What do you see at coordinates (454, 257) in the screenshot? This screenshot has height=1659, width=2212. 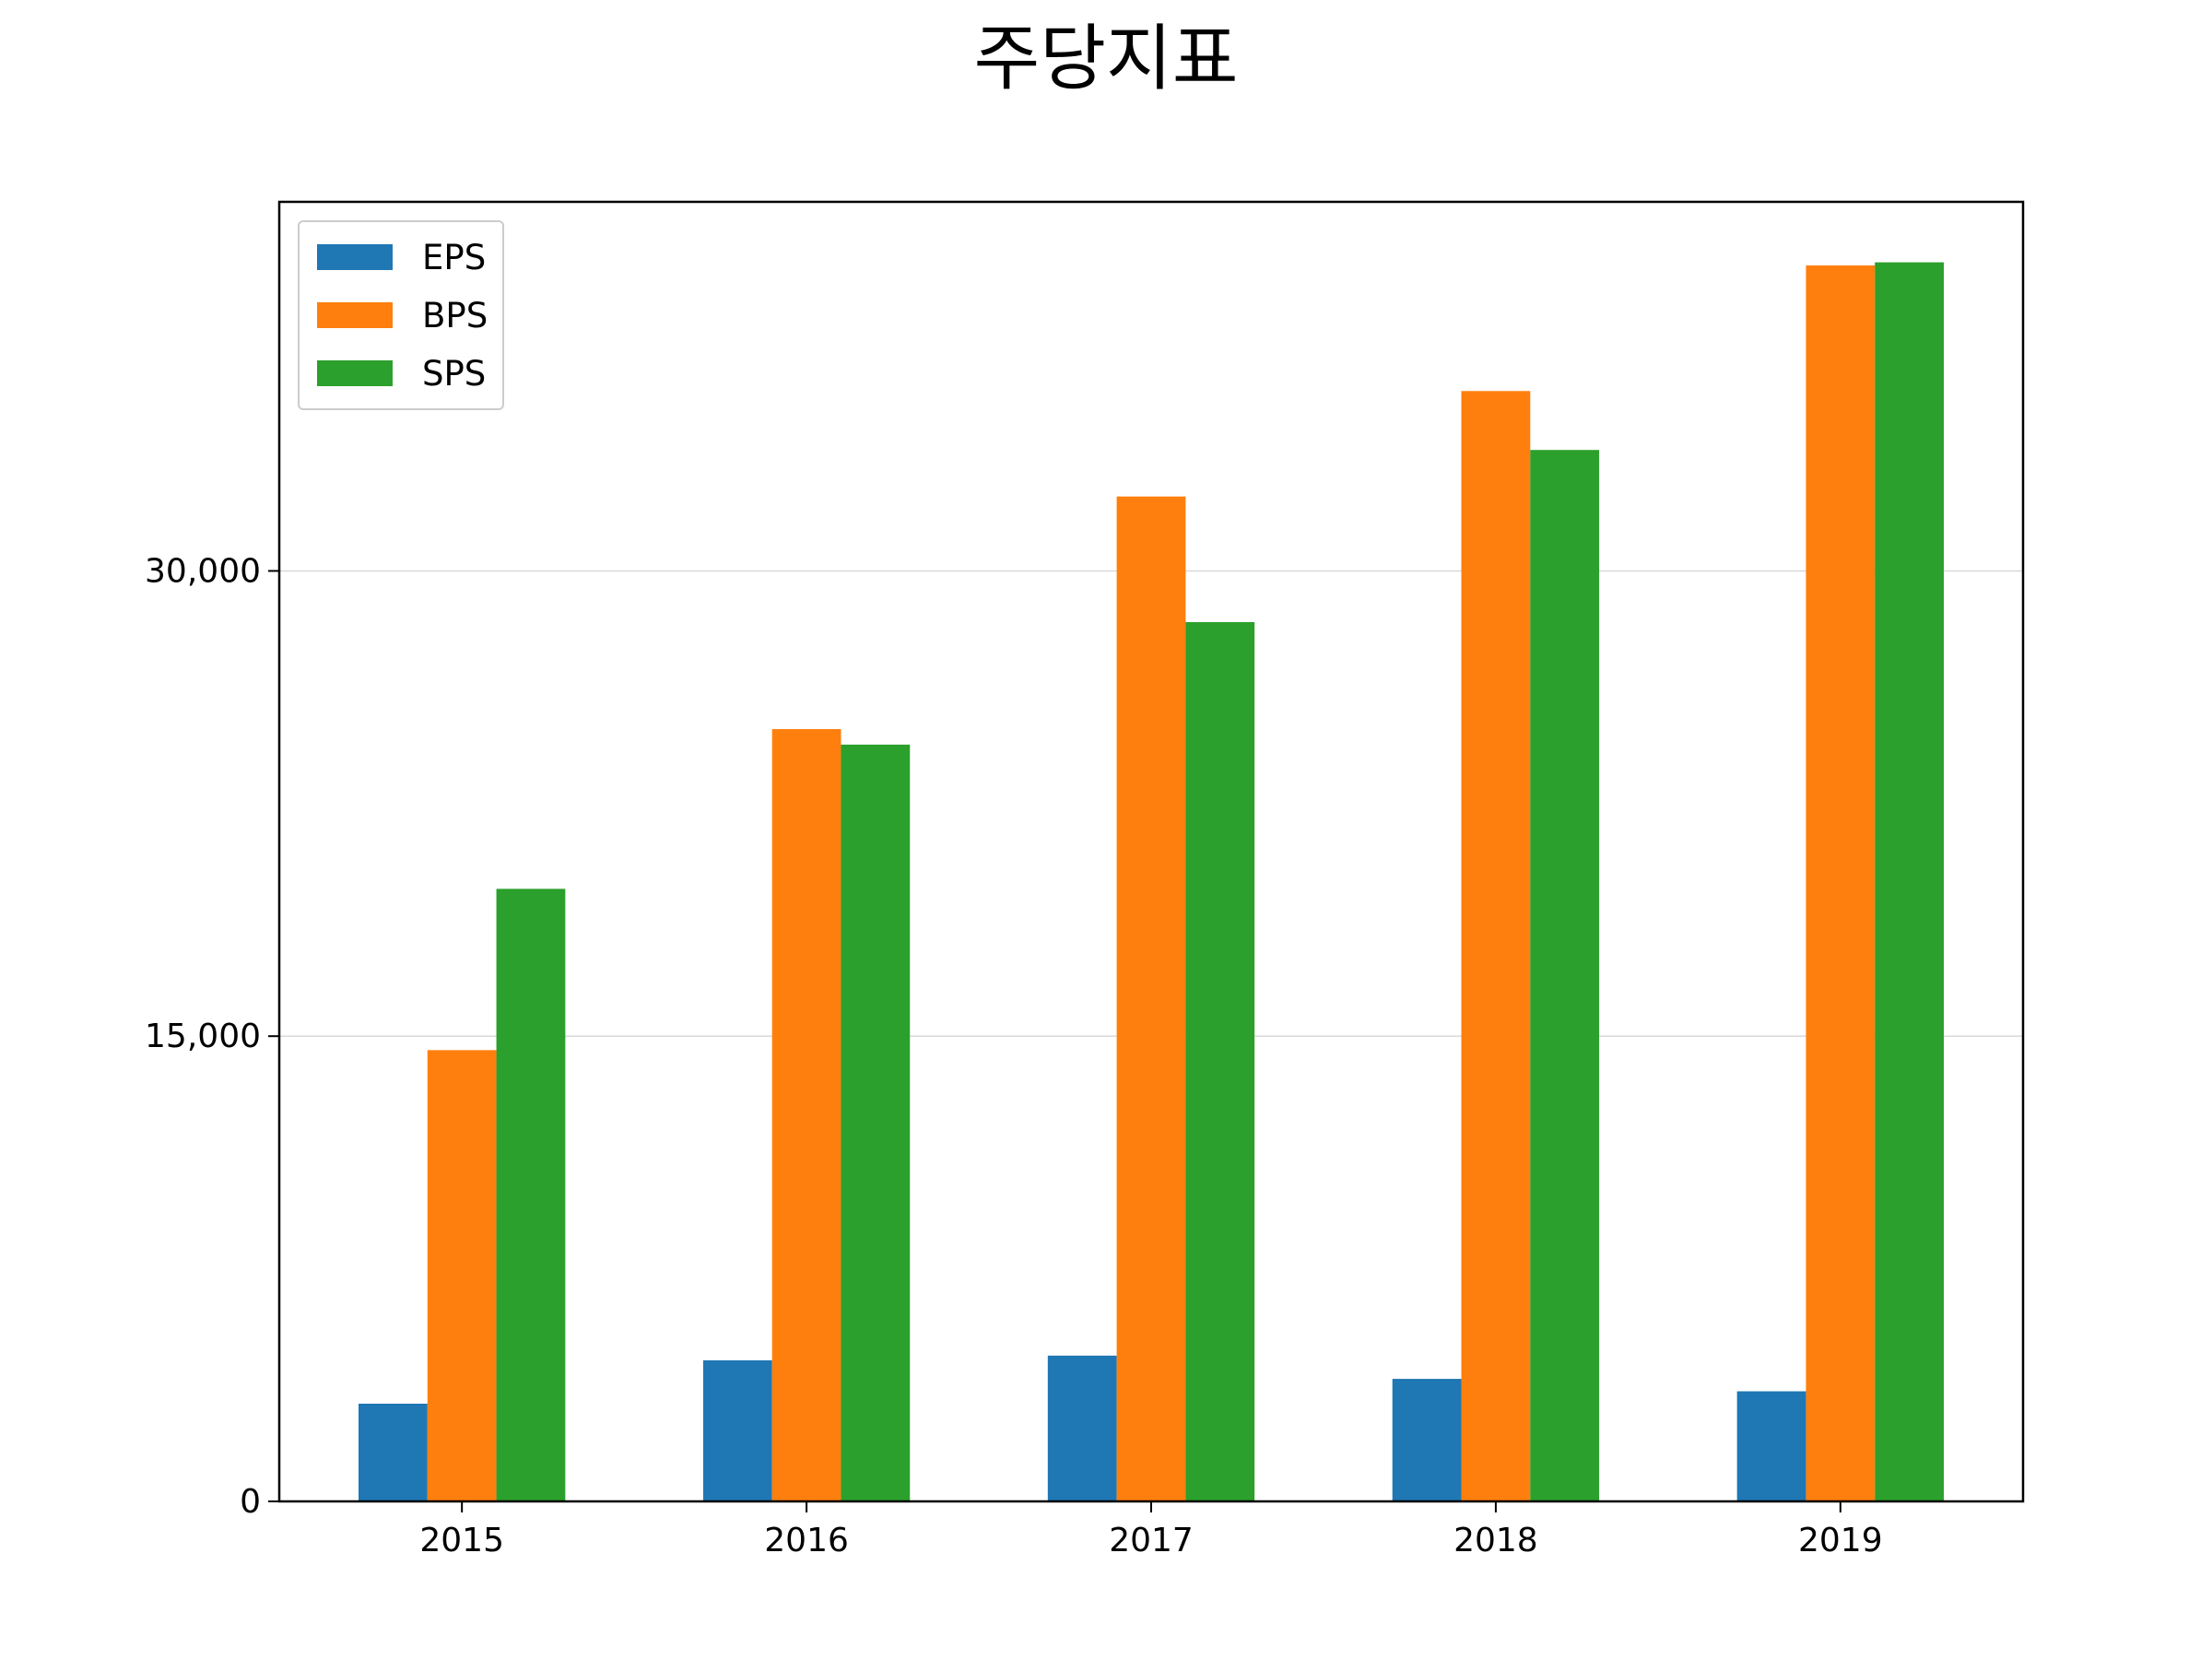 I see `legend-label-eps: EPS` at bounding box center [454, 257].